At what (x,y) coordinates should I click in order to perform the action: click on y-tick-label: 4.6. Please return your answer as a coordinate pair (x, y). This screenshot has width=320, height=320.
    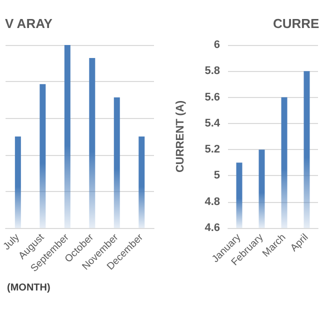
    Looking at the image, I should click on (212, 228).